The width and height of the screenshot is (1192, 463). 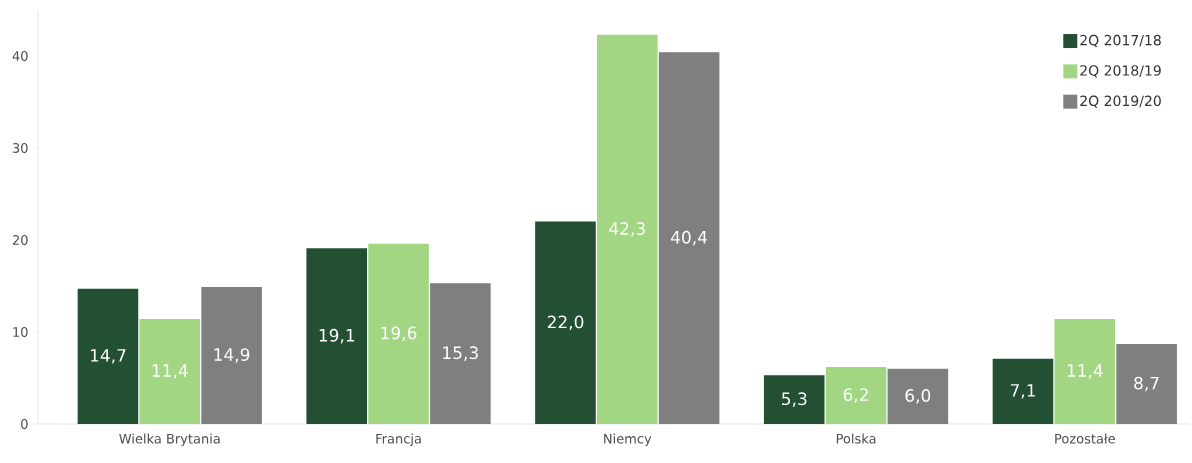 What do you see at coordinates (398, 440) in the screenshot?
I see `x-tick-label: Francja` at bounding box center [398, 440].